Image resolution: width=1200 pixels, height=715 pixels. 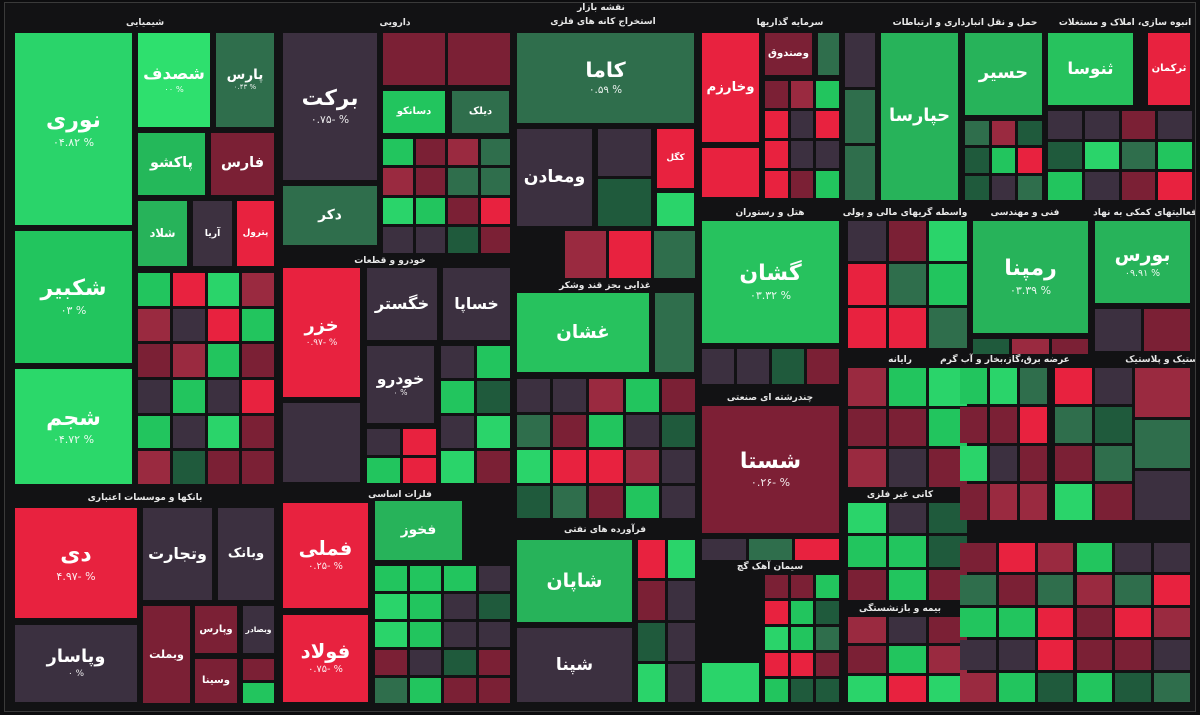 What do you see at coordinates (330, 106) in the screenshot?
I see `tile: برکت ۰.۷۵- %` at bounding box center [330, 106].